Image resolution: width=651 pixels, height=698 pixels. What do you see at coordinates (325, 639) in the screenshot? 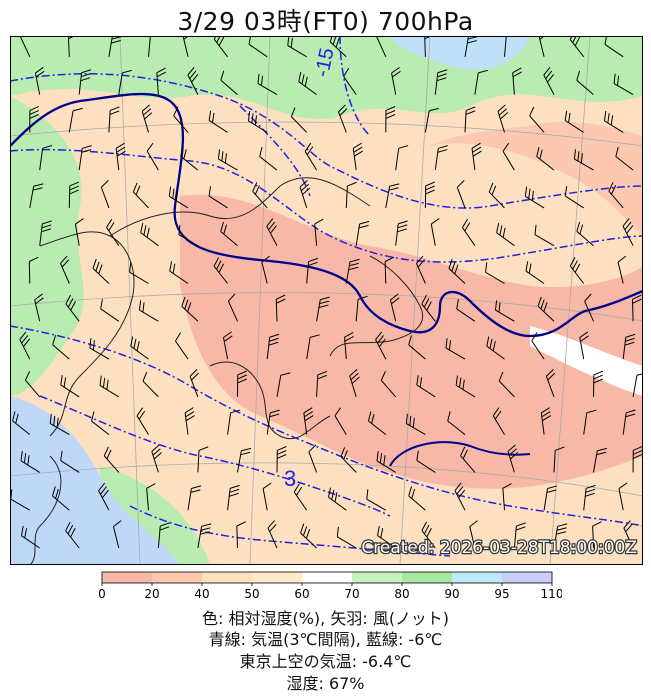
I see `caption-legend-lines: 青線: 気温(3℃間隔), 藍線: -6℃` at bounding box center [325, 639].